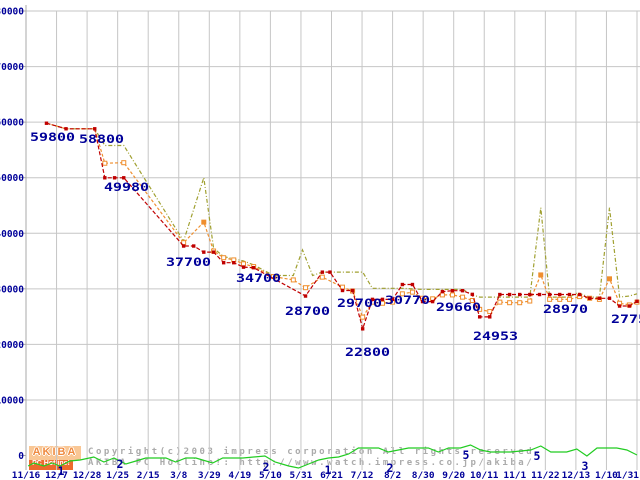 The image size is (640, 480). Describe the element at coordinates (362, 475) in the screenshot. I see `x-tick-label: 7/12` at that location.